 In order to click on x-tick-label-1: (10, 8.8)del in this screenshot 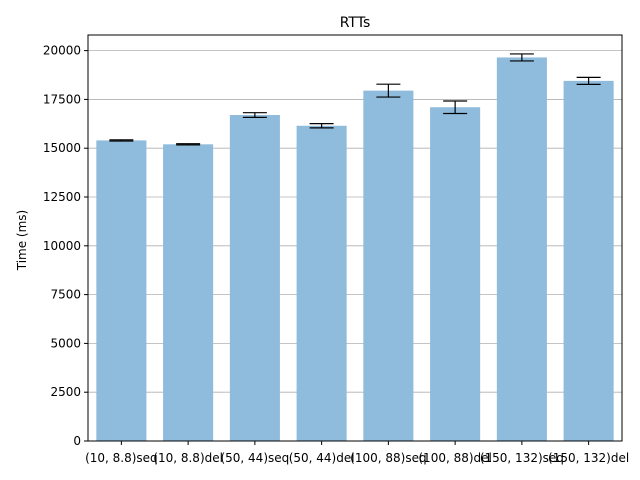, I will do `click(188, 458)`.